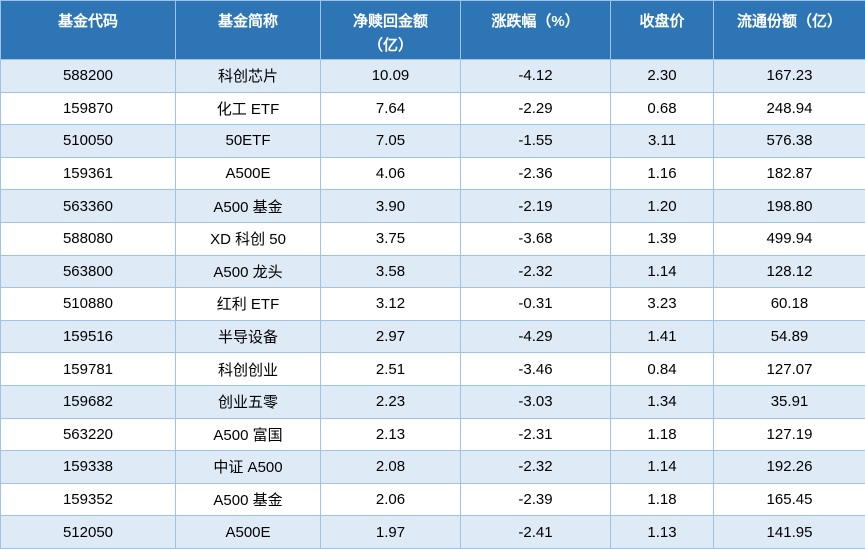  I want to click on table-row: 588080 XD 科创 50 3.75 -3.68 1.39 499.94, so click(432, 238).